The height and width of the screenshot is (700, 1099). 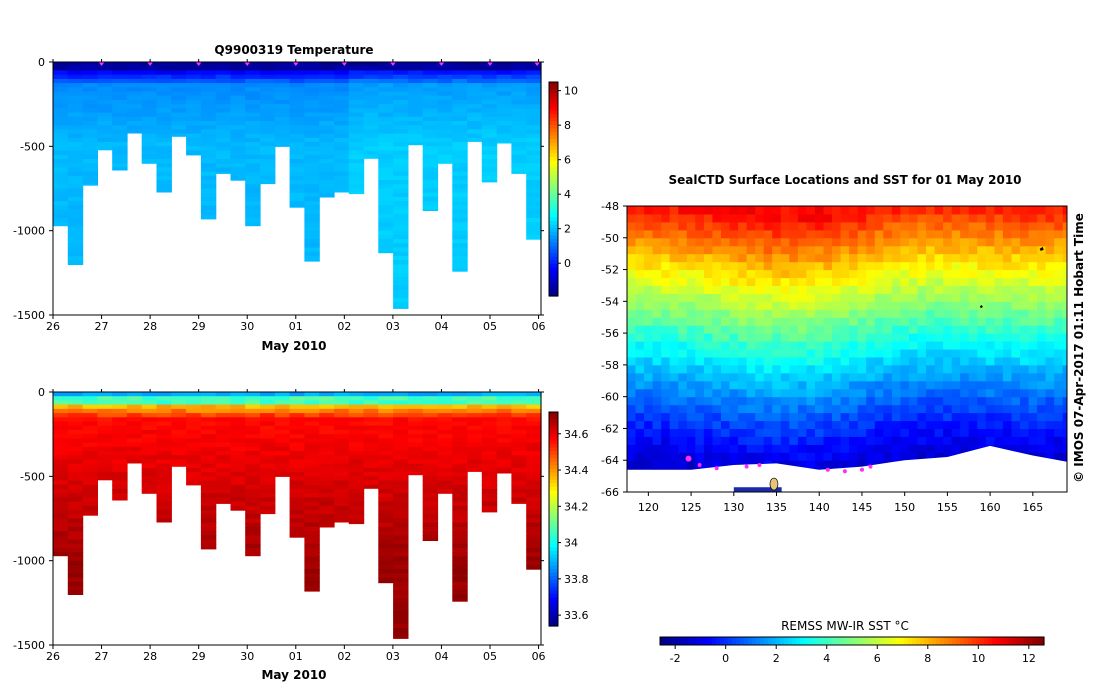 I want to click on y-tick-label: -500, so click(x=32, y=476).